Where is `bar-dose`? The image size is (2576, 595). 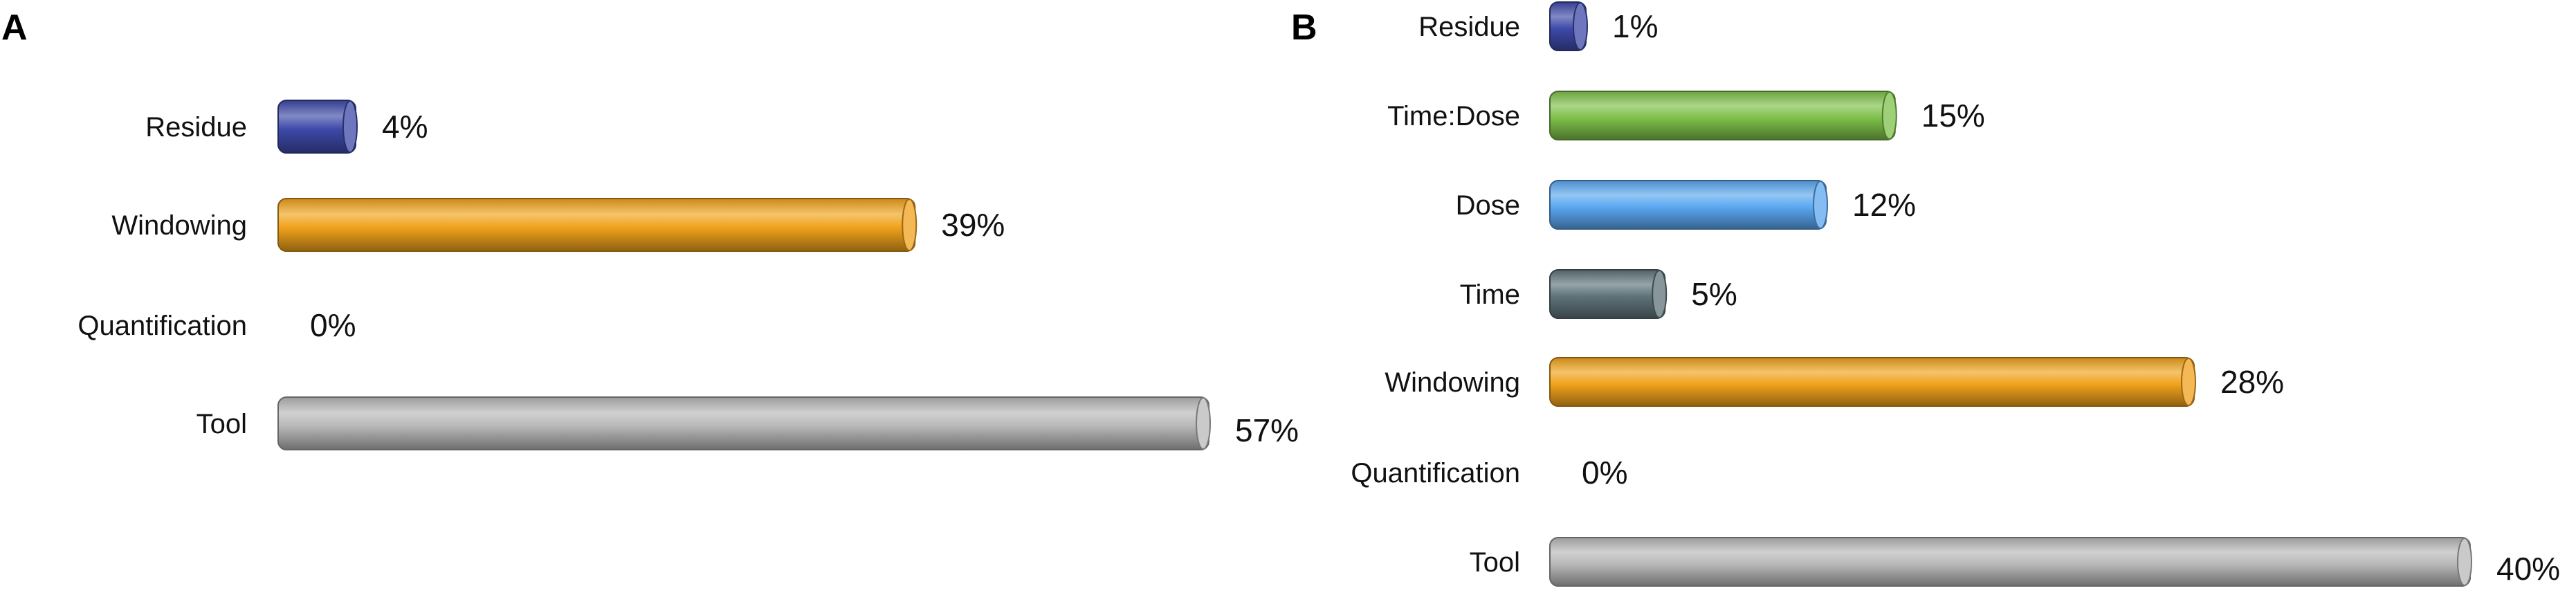
bar-dose is located at coordinates (1688, 205).